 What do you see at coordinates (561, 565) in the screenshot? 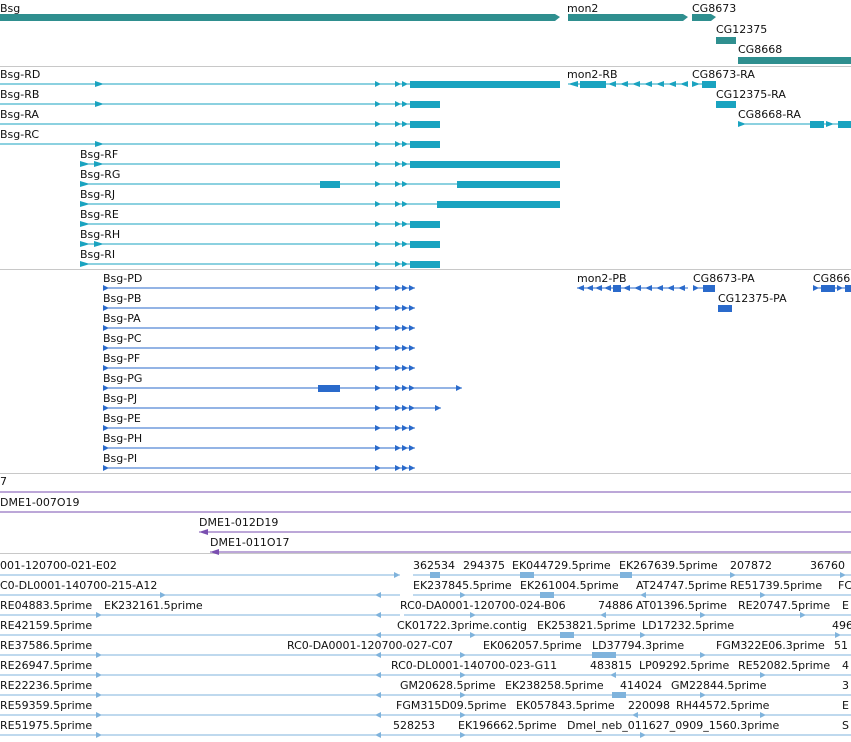
I see `est-label: EK044729.5prime` at bounding box center [561, 565].